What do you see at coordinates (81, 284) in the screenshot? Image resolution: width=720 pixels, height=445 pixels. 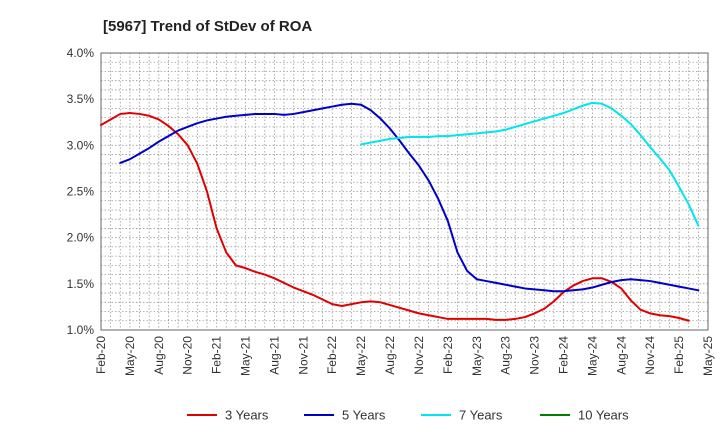 I see `y-tick-label: 1.5%` at bounding box center [81, 284].